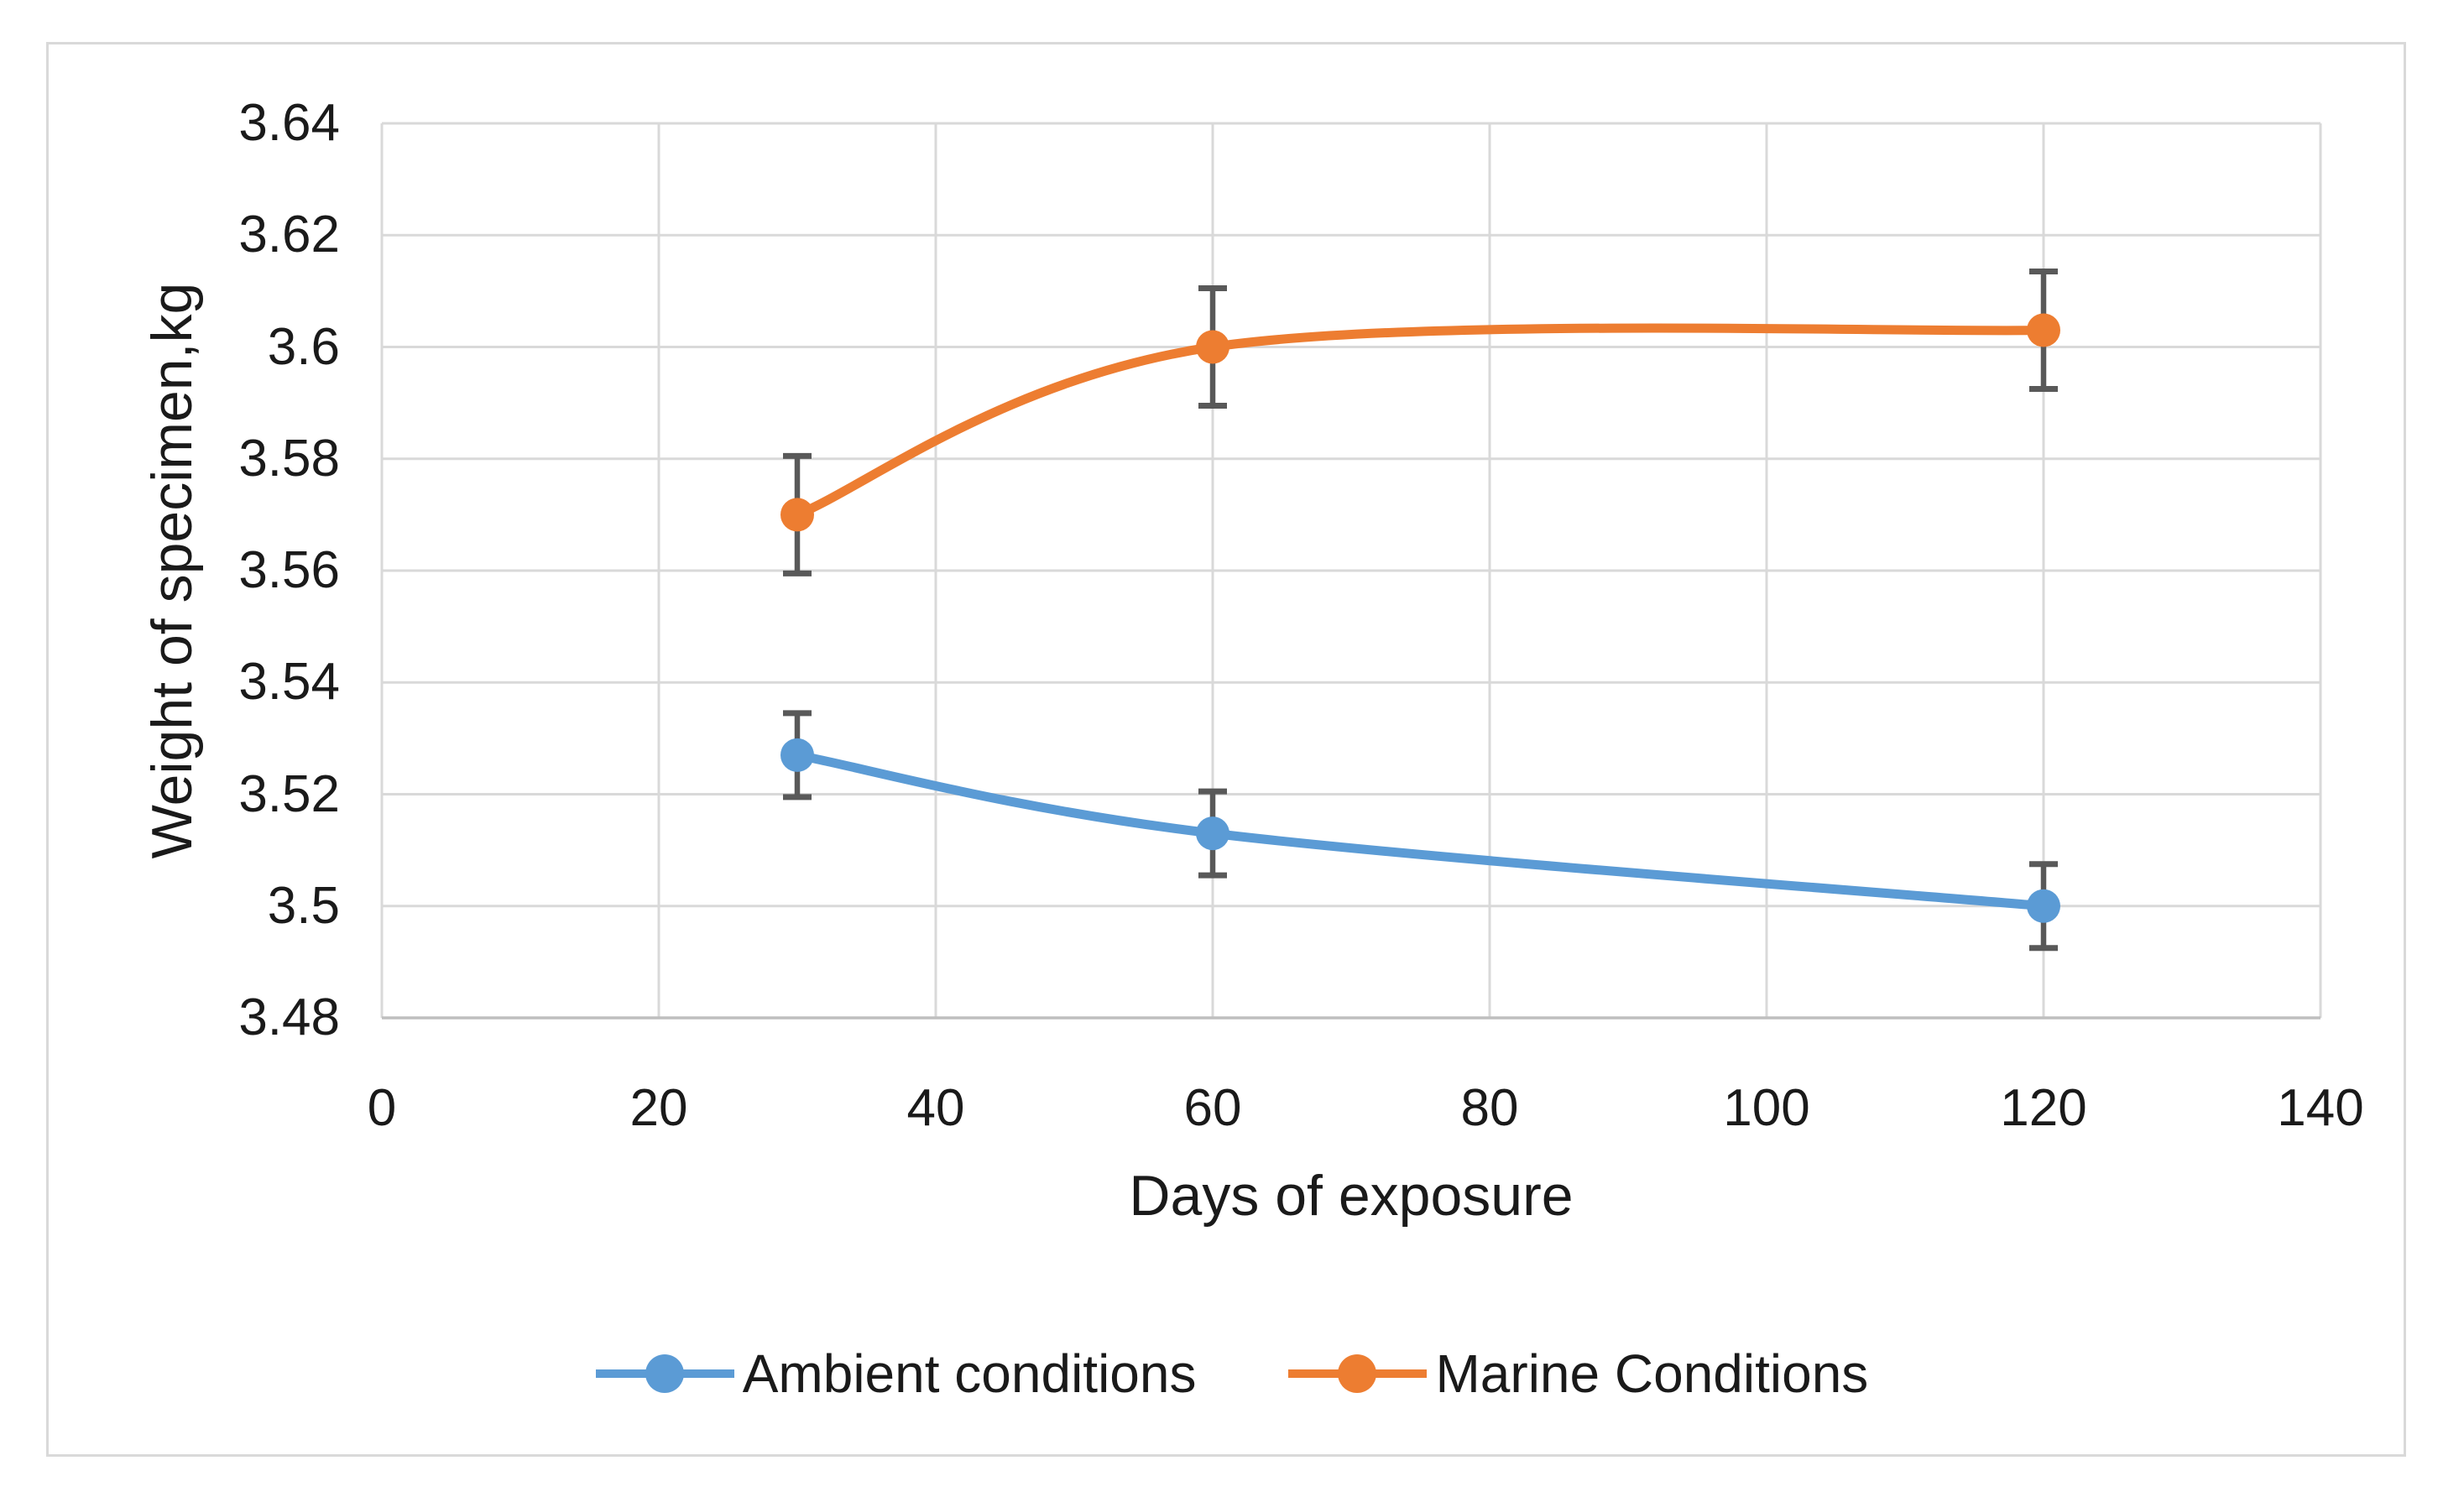 The height and width of the screenshot is (1497, 2464). Describe the element at coordinates (289, 793) in the screenshot. I see `y-tick-label: 3.52` at that location.